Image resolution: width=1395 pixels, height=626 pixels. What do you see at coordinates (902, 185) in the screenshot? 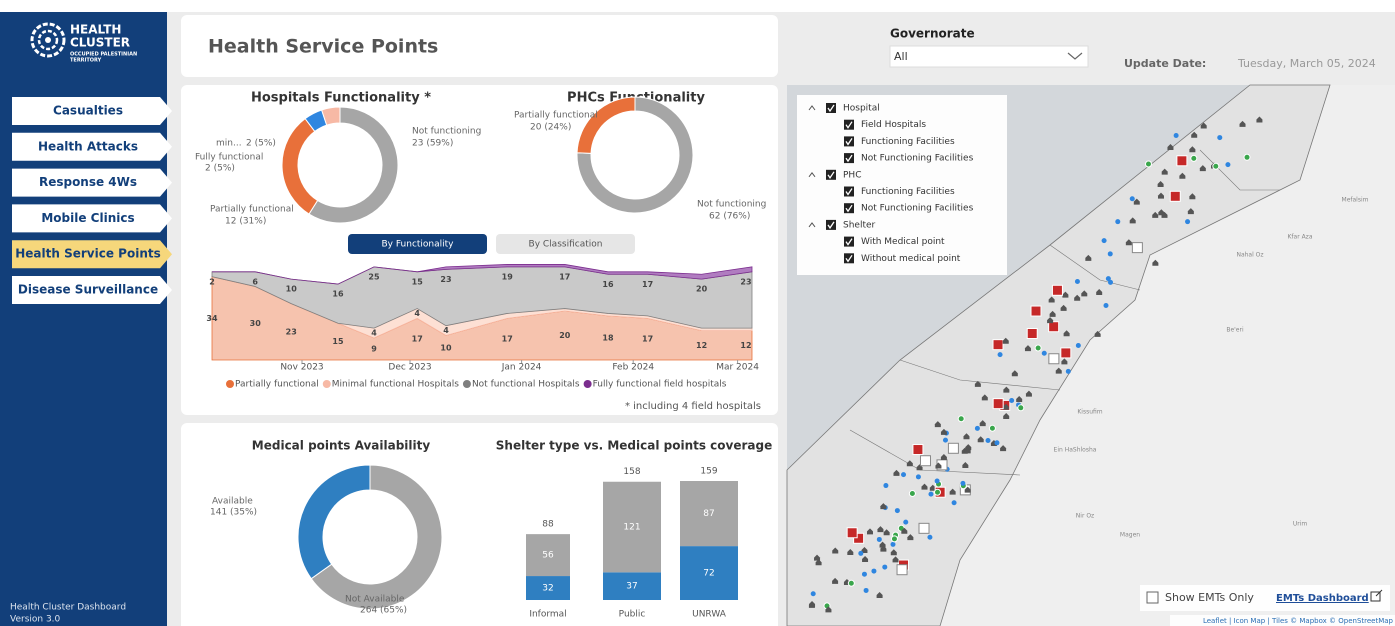
I see `map-legend` at bounding box center [902, 185].